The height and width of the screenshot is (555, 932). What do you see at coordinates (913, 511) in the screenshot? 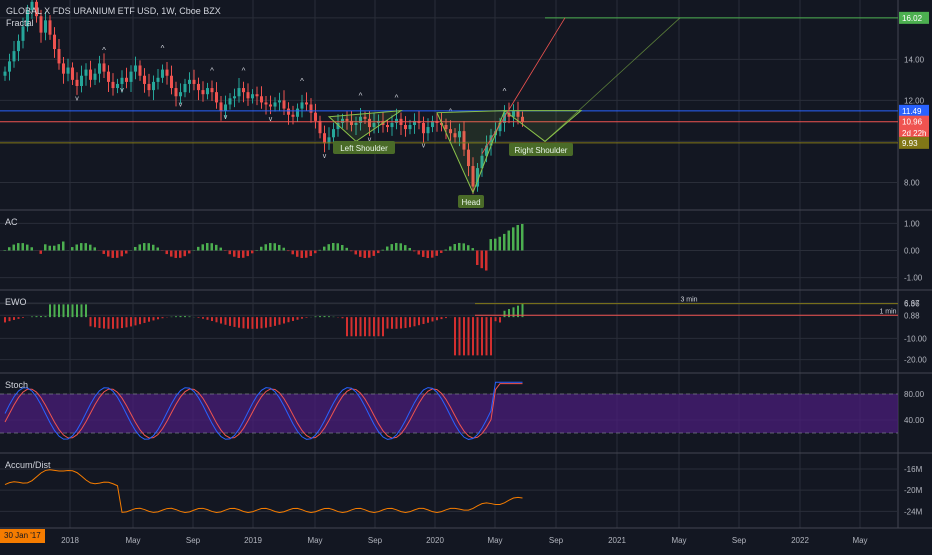
I see `y-tick-label: -24M` at bounding box center [913, 511].